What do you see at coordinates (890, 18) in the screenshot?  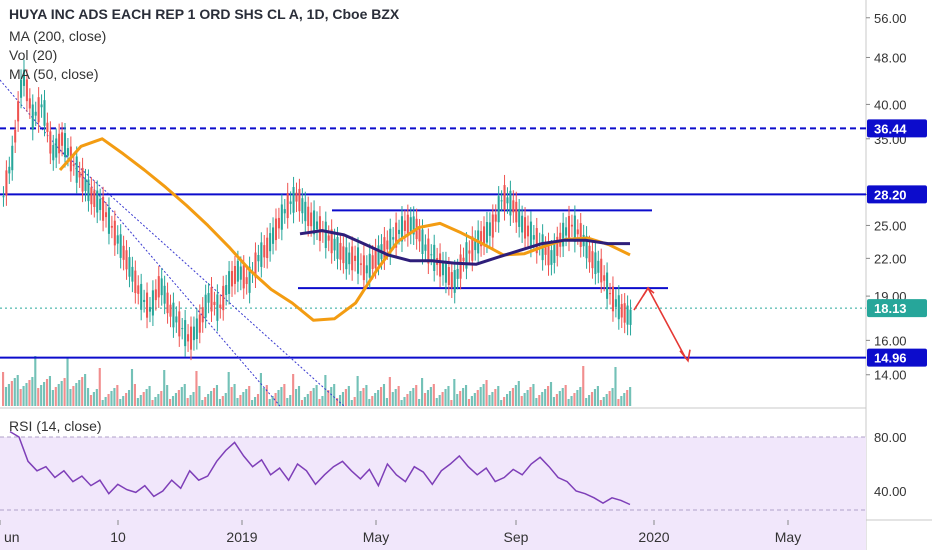 I see `price-tick-label: 56.00` at bounding box center [890, 18].